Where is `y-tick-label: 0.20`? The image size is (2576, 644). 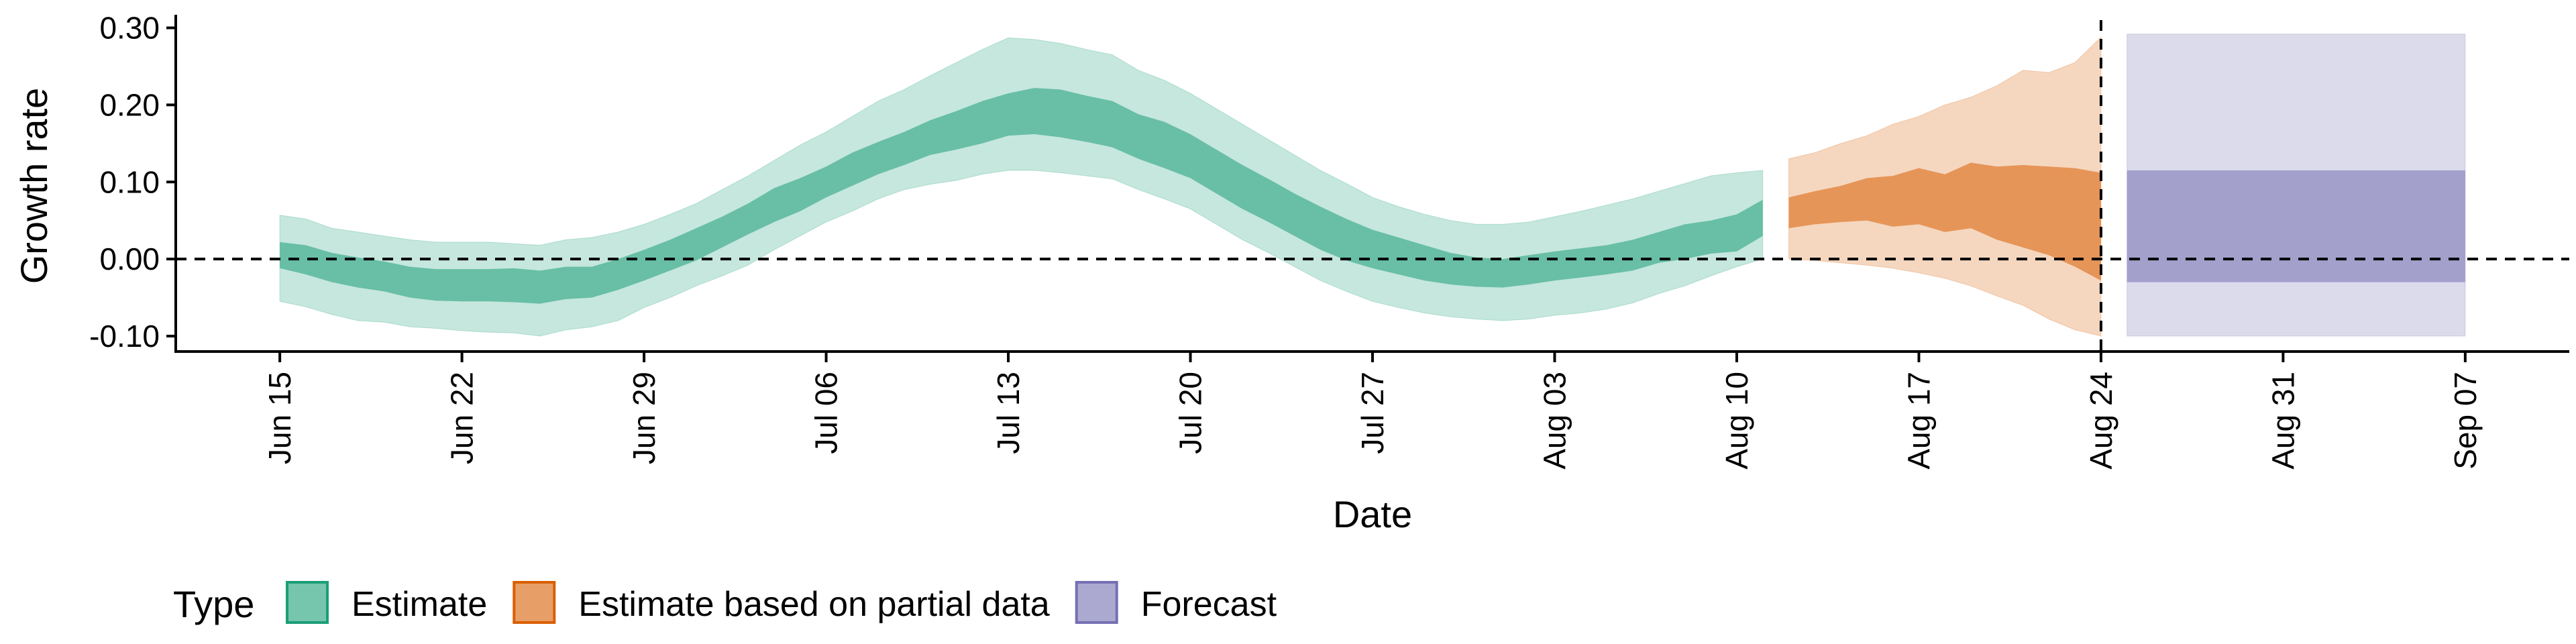
y-tick-label: 0.20 is located at coordinates (129, 104).